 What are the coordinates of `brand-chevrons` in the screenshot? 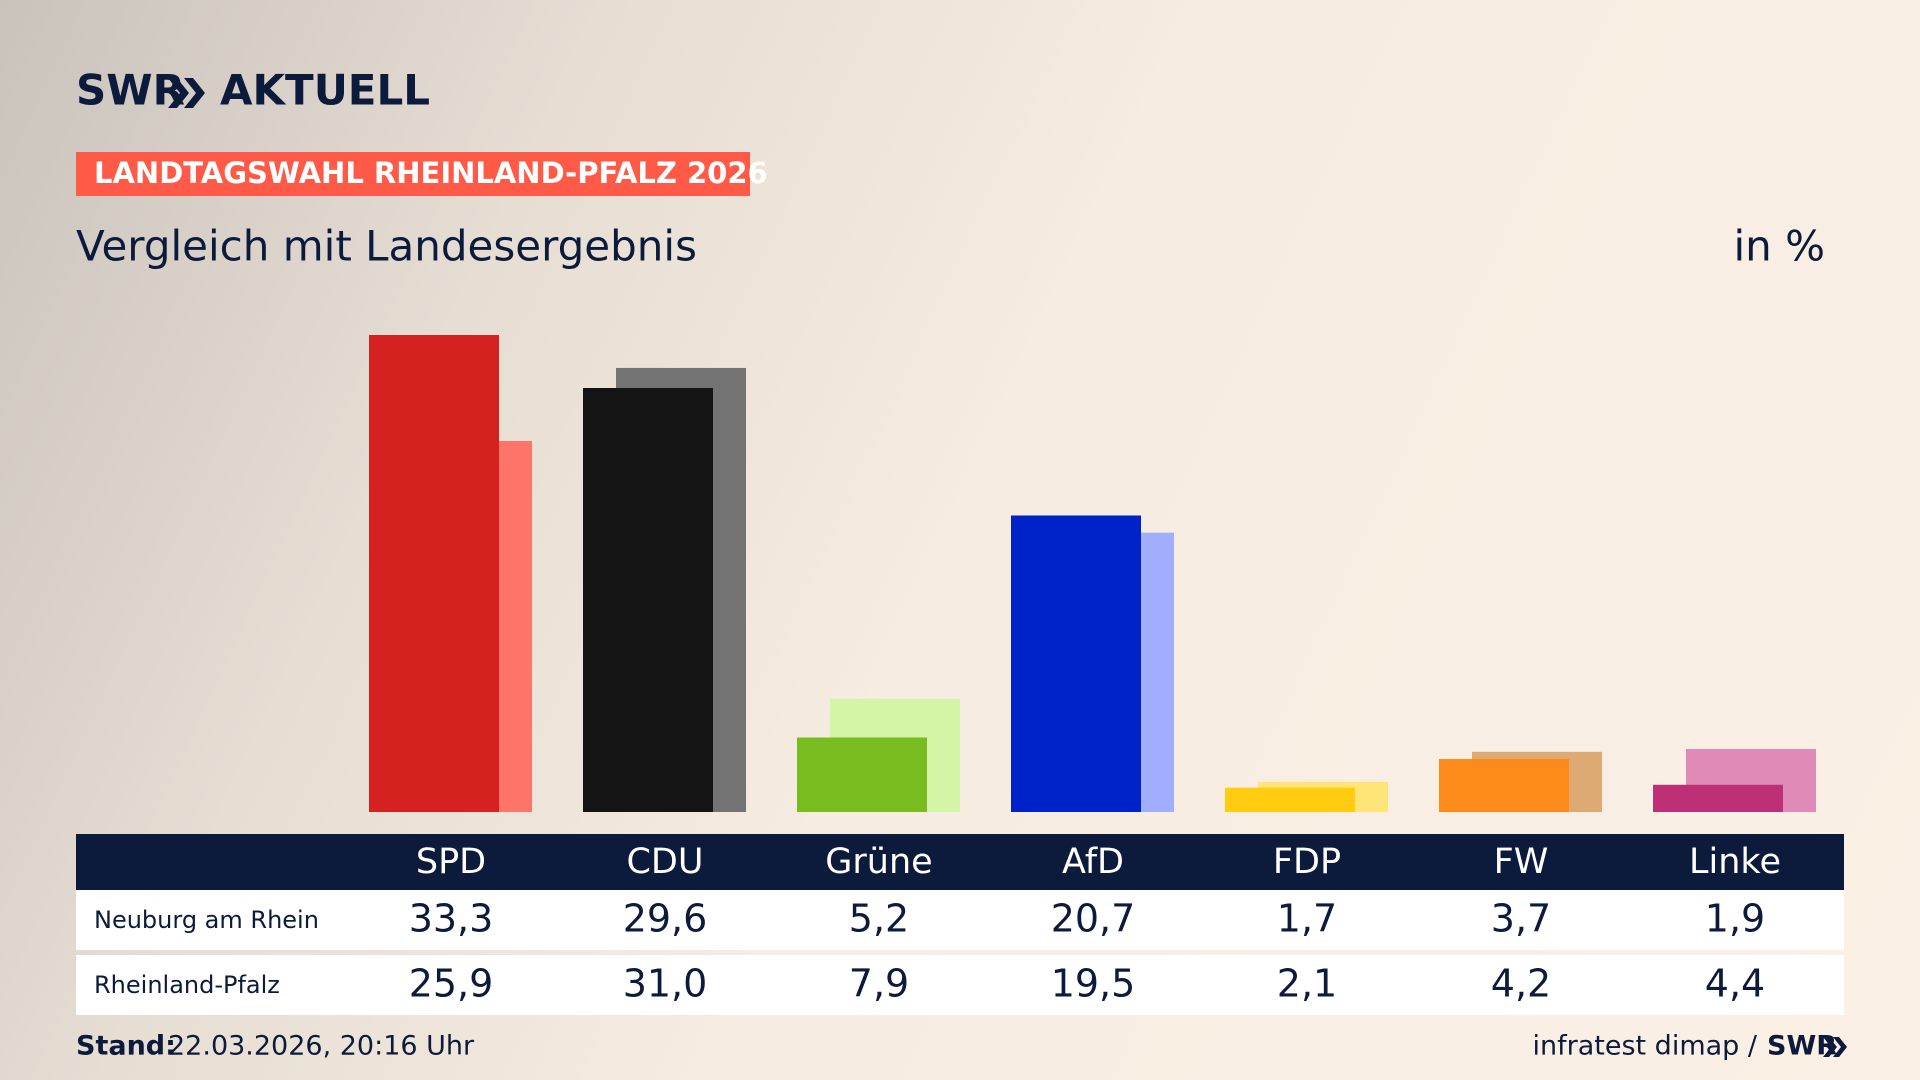 It's located at (186, 93).